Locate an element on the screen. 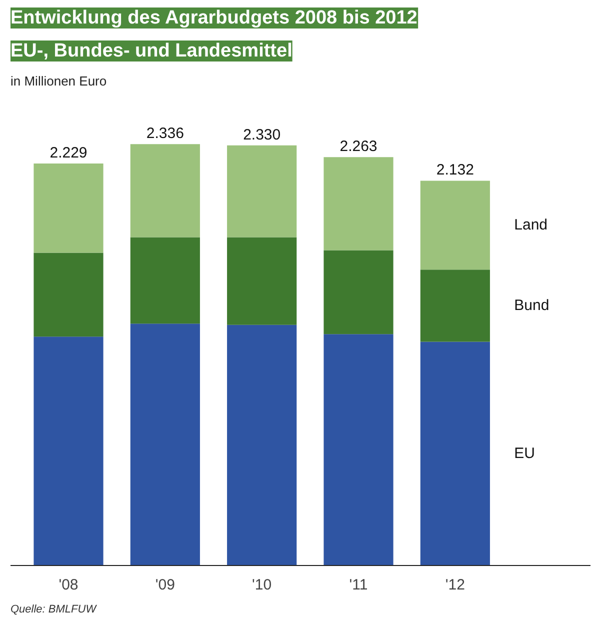 This screenshot has width=604, height=627. x-tick-label: '12 is located at coordinates (455, 585).